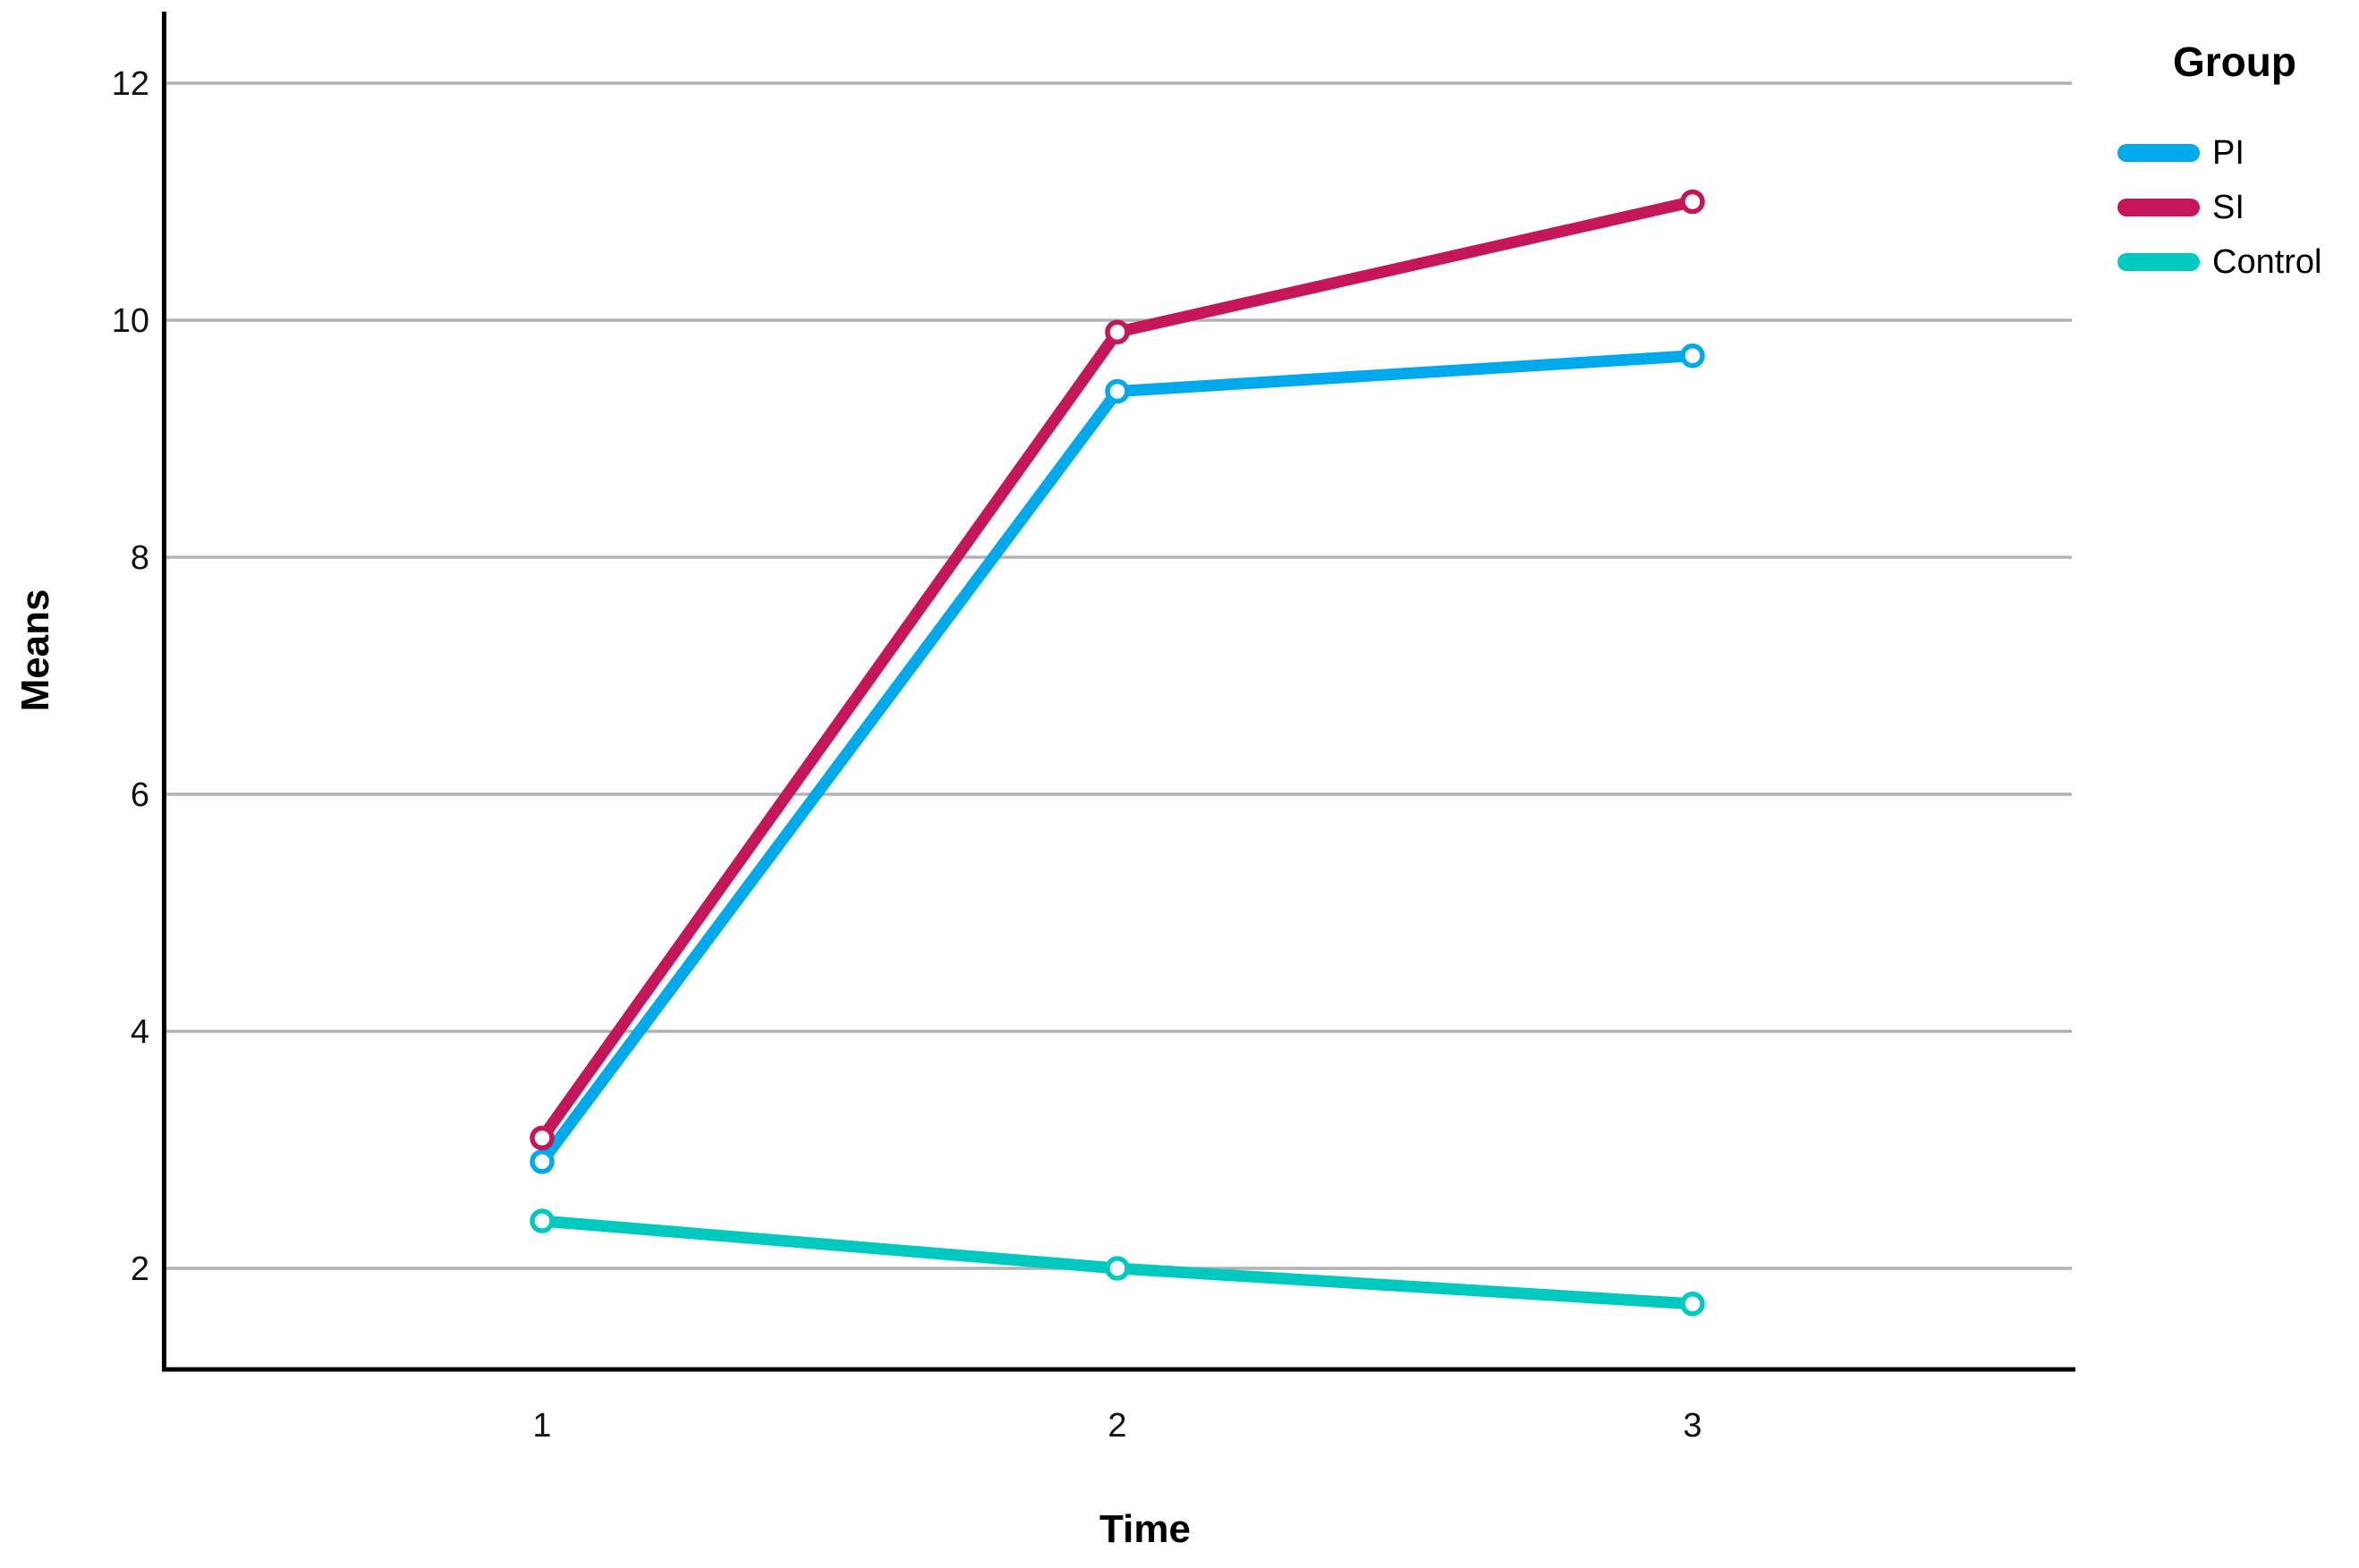 Image resolution: width=2359 pixels, height=1568 pixels. I want to click on y-tick-label: 4, so click(140, 1032).